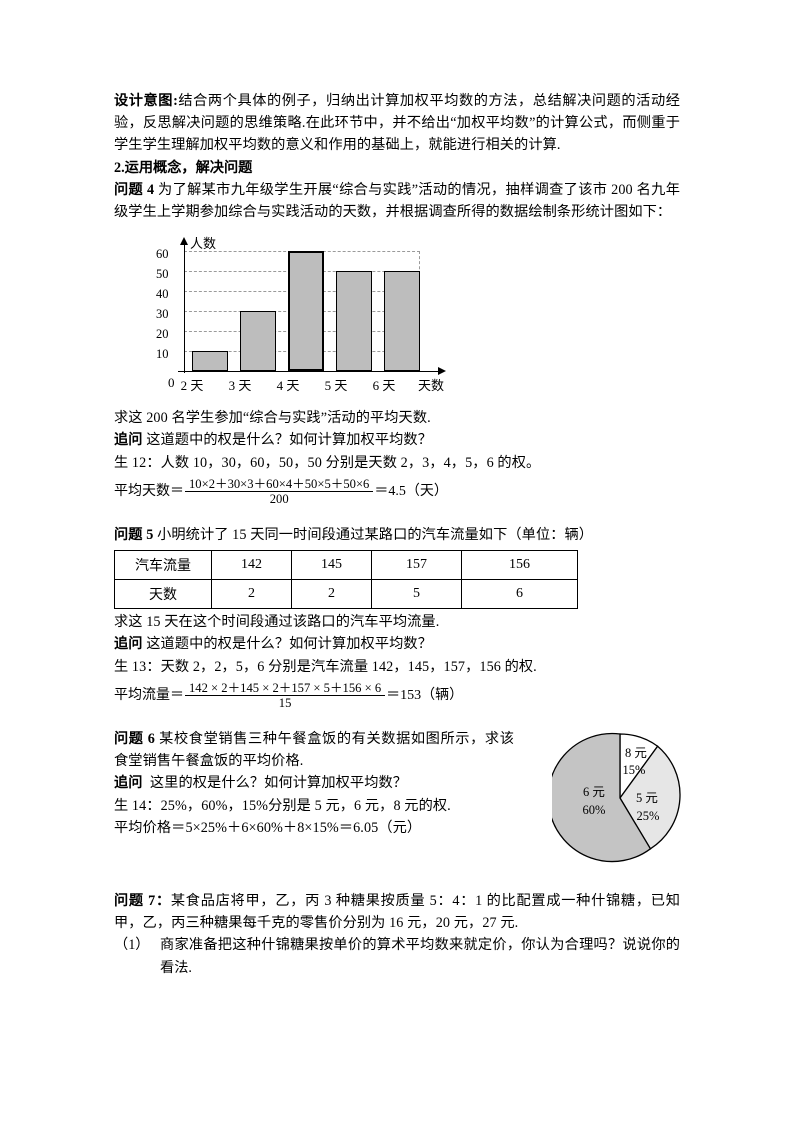 The height and width of the screenshot is (1123, 794). Describe the element at coordinates (128, 440) in the screenshot. I see `question-4-followup-label: 追问` at that location.